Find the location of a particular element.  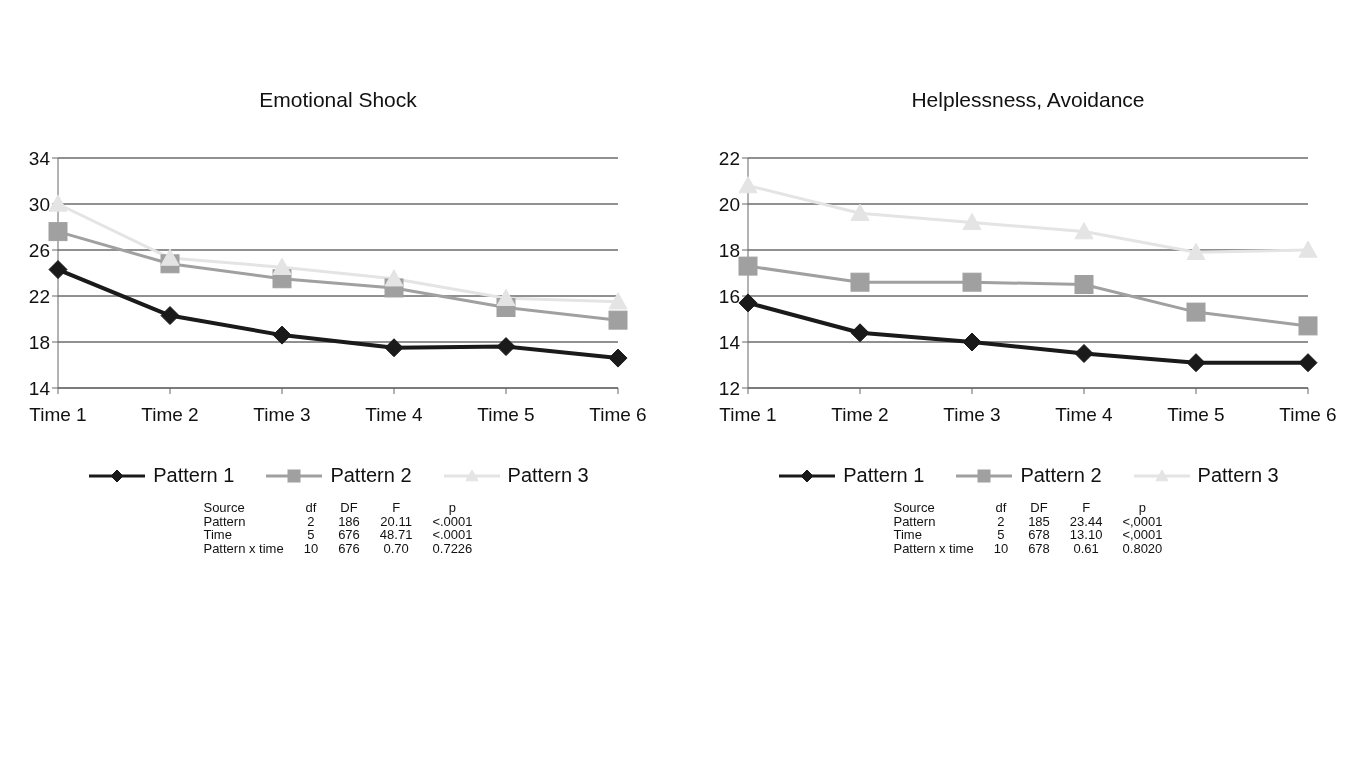

text: <.0001 is located at coordinates (452, 535).